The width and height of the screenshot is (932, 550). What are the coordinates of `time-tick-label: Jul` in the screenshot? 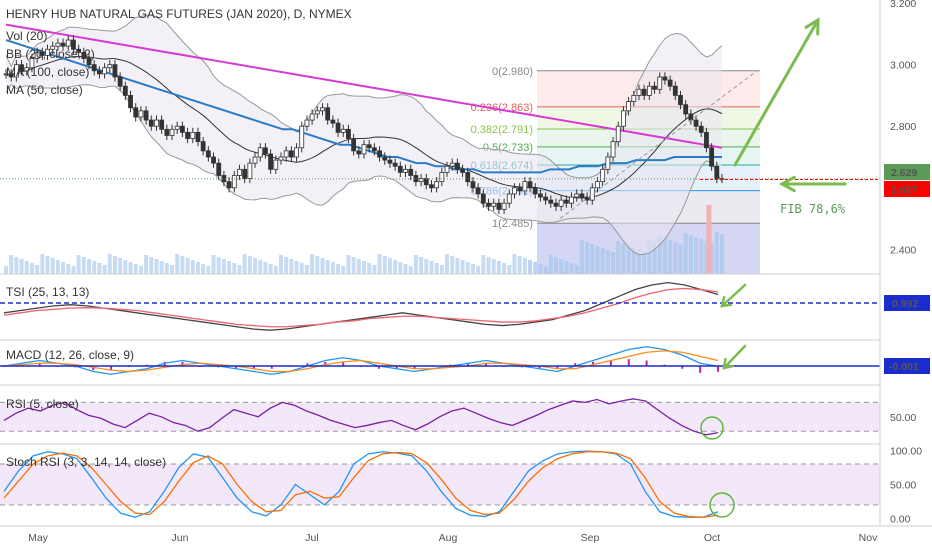 It's located at (311, 538).